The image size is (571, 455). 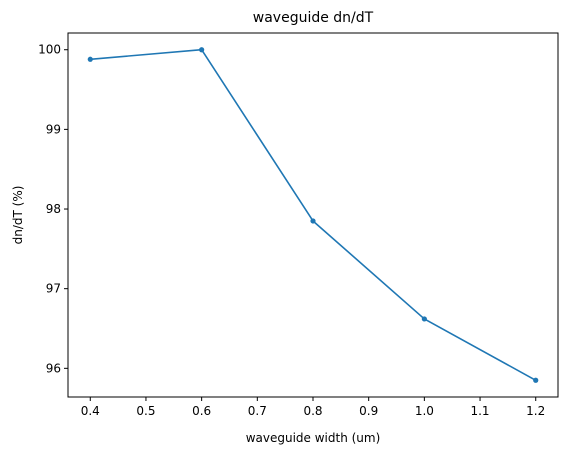 I want to click on x-tick-label: 1.1, so click(x=479, y=411).